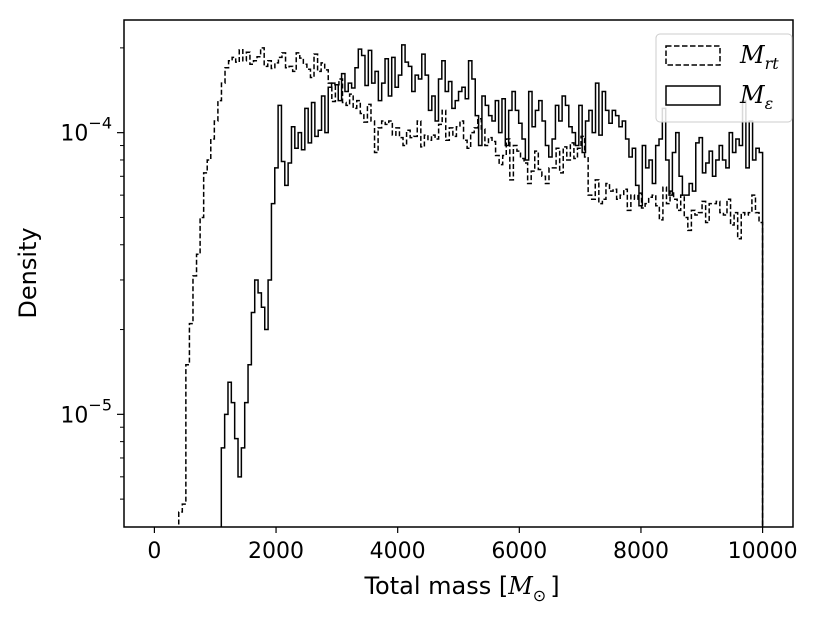 This screenshot has width=831, height=620. I want to click on legend-label-meps: Mε, so click(756, 97).